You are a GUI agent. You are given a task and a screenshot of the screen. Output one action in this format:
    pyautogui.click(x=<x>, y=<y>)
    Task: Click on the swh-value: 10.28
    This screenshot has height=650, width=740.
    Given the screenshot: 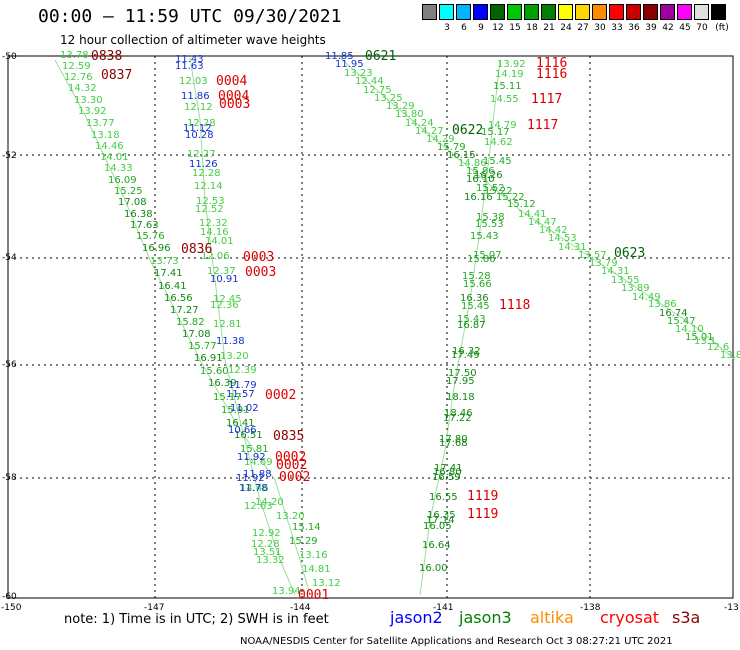 What is the action you would take?
    pyautogui.click(x=199, y=135)
    